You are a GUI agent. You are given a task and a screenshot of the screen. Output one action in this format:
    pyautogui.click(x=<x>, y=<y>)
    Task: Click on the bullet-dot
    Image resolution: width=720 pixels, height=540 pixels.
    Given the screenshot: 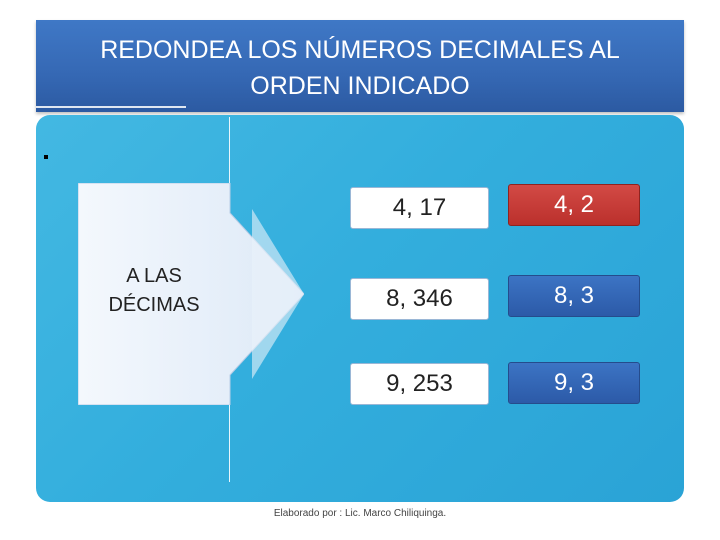 What is the action you would take?
    pyautogui.click(x=46, y=157)
    